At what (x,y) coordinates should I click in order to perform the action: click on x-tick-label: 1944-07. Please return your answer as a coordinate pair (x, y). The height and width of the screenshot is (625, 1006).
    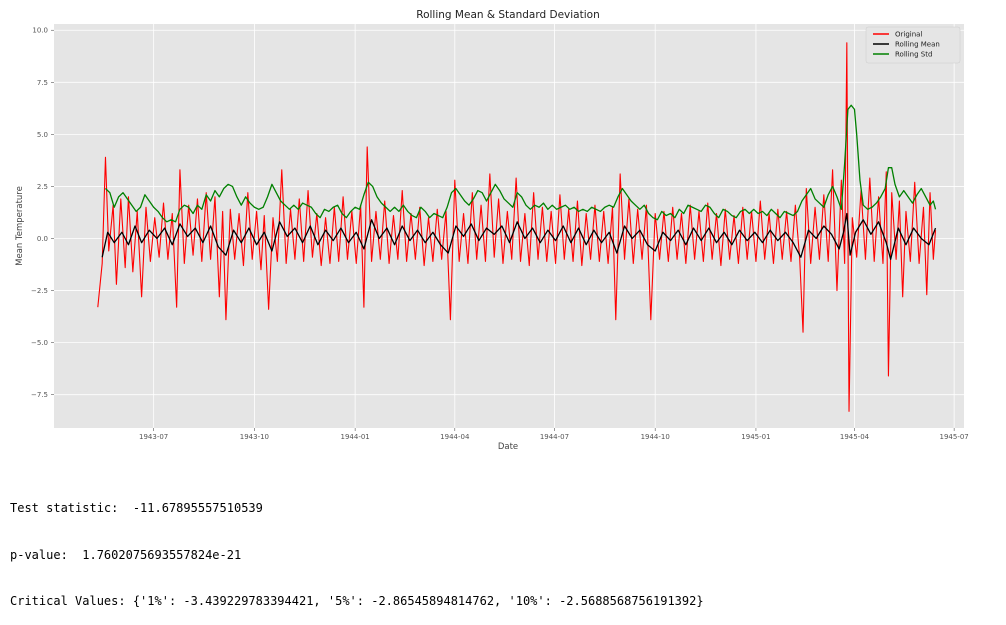
    Looking at the image, I should click on (554, 437).